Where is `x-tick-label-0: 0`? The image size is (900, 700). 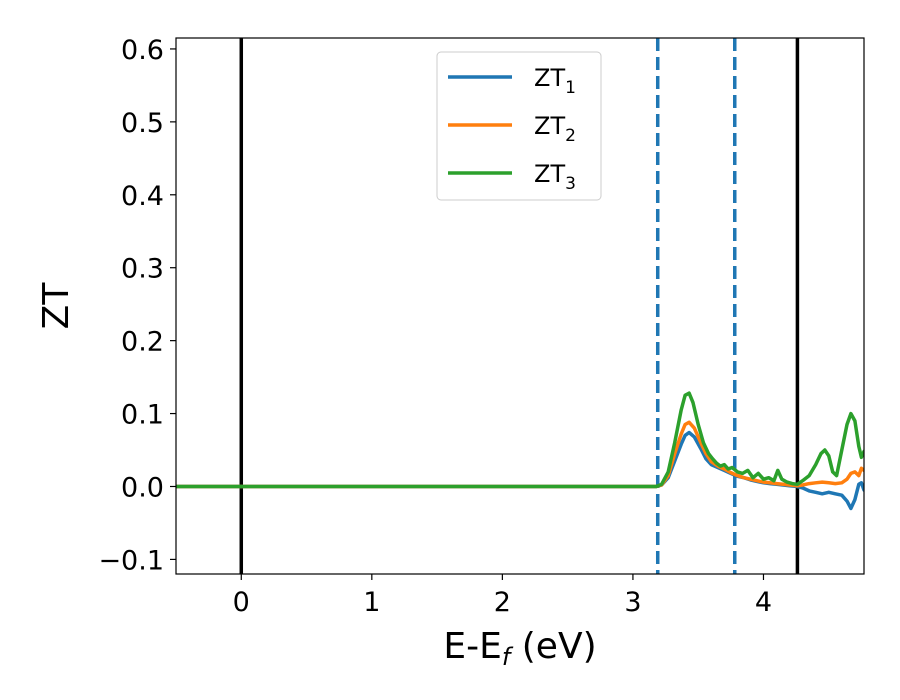 x-tick-label-0: 0 is located at coordinates (241, 602).